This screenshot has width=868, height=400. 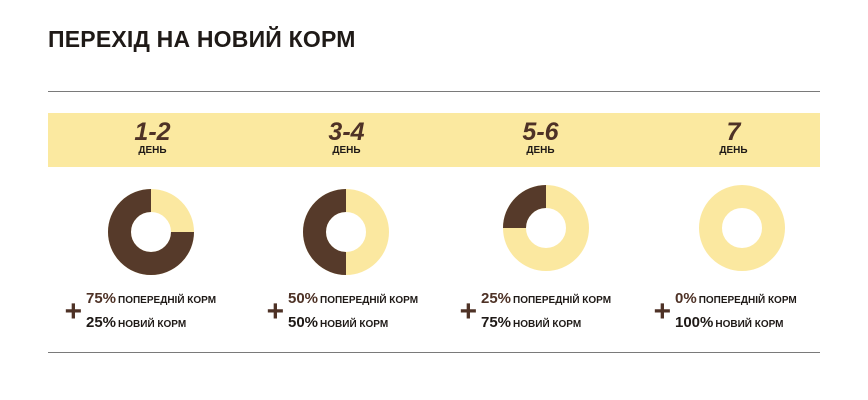 I want to click on legend-day-4: + 0% ПОПЕРЕДНІЙ КОРМ 100% НОВИЙ КОРМ, so click(x=753, y=313).